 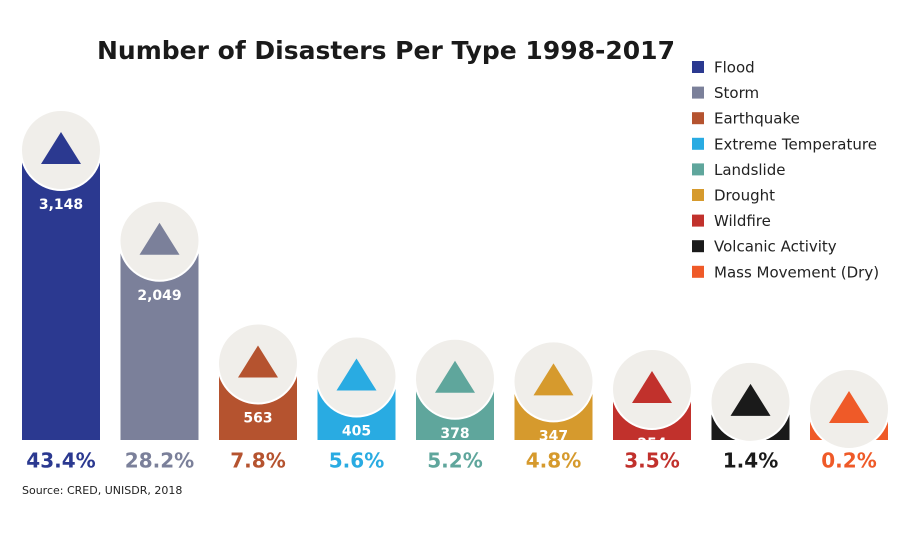 I want to click on legend-label: Earthquake, so click(x=757, y=119).